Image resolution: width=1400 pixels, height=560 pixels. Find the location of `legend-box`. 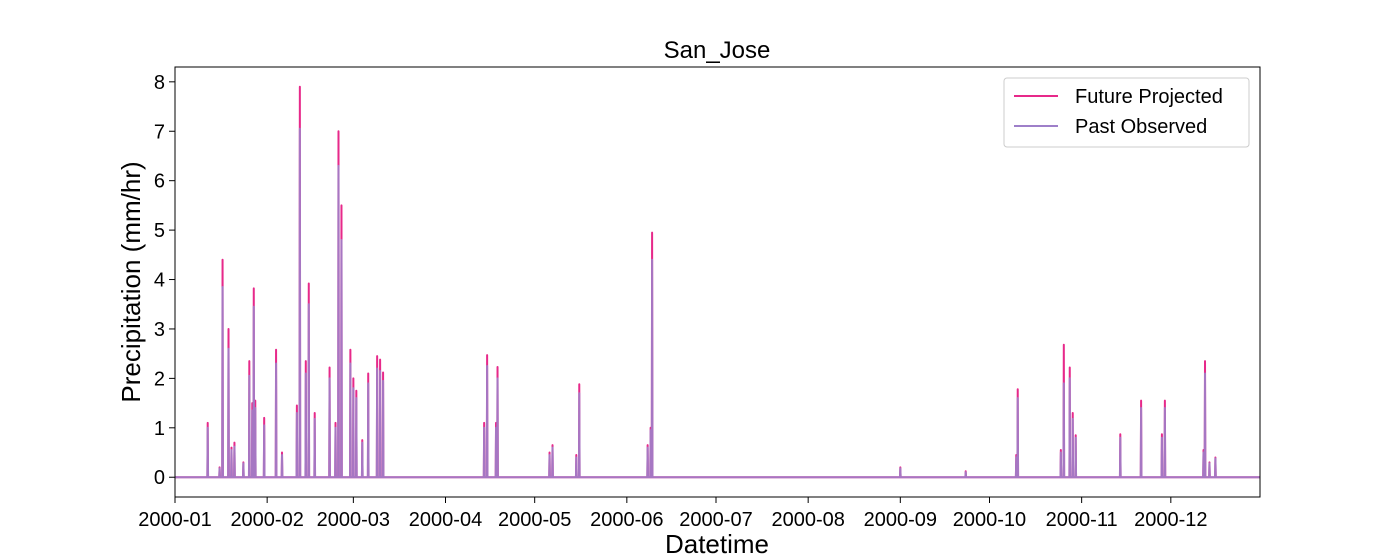

legend-box is located at coordinates (1126, 112).